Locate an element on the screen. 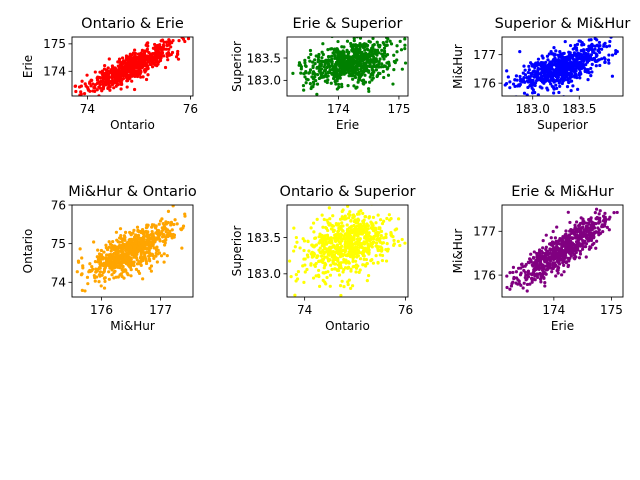  y-tick-label: 177 is located at coordinates (484, 232).